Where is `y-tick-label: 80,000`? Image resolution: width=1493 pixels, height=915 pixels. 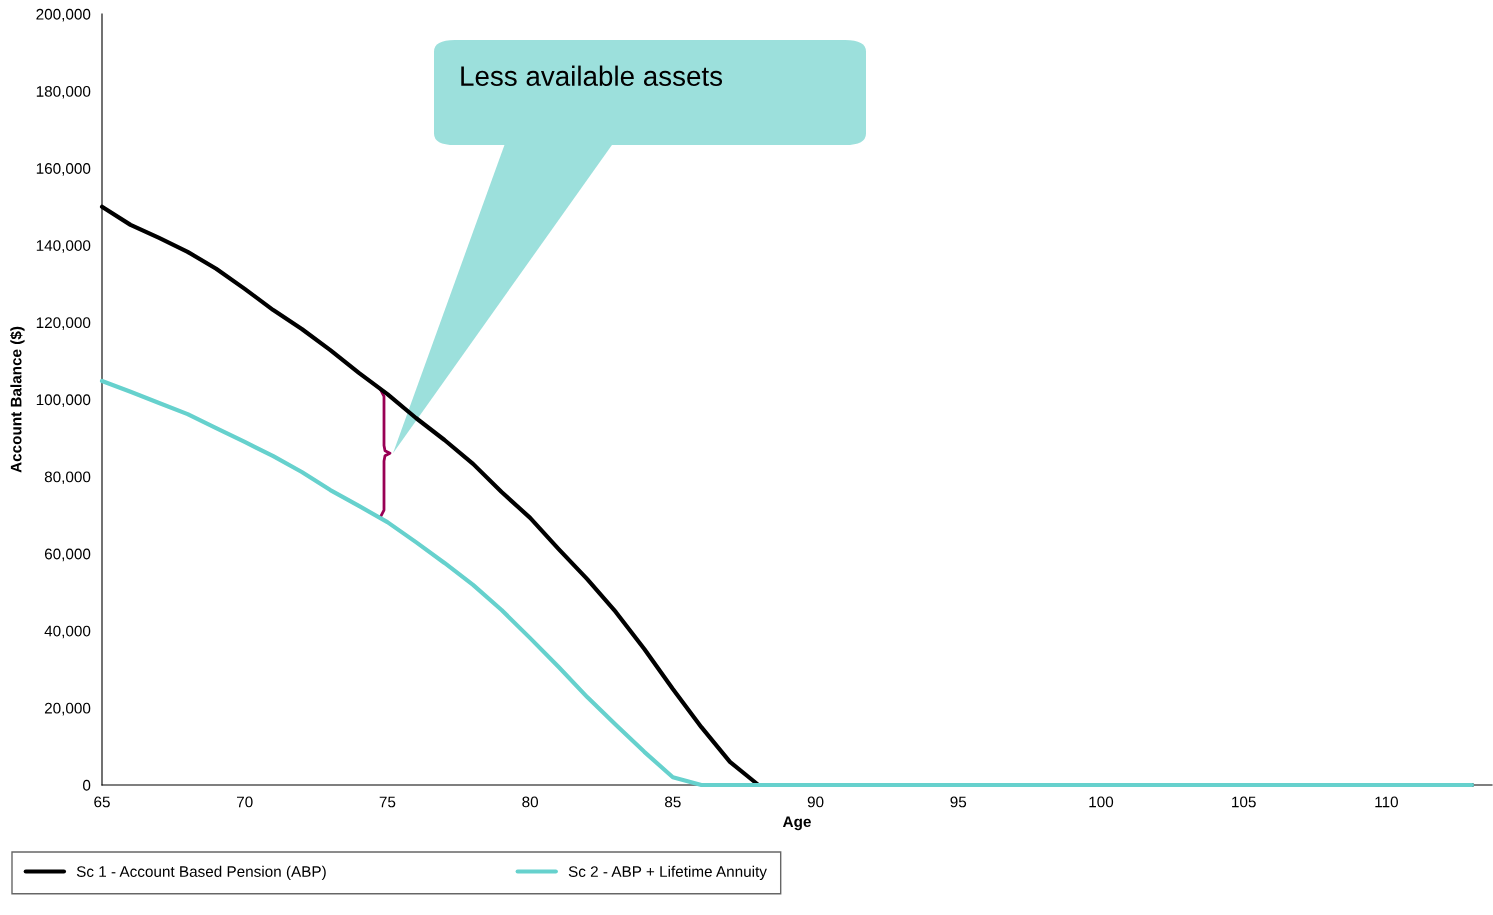
y-tick-label: 80,000 is located at coordinates (67, 478).